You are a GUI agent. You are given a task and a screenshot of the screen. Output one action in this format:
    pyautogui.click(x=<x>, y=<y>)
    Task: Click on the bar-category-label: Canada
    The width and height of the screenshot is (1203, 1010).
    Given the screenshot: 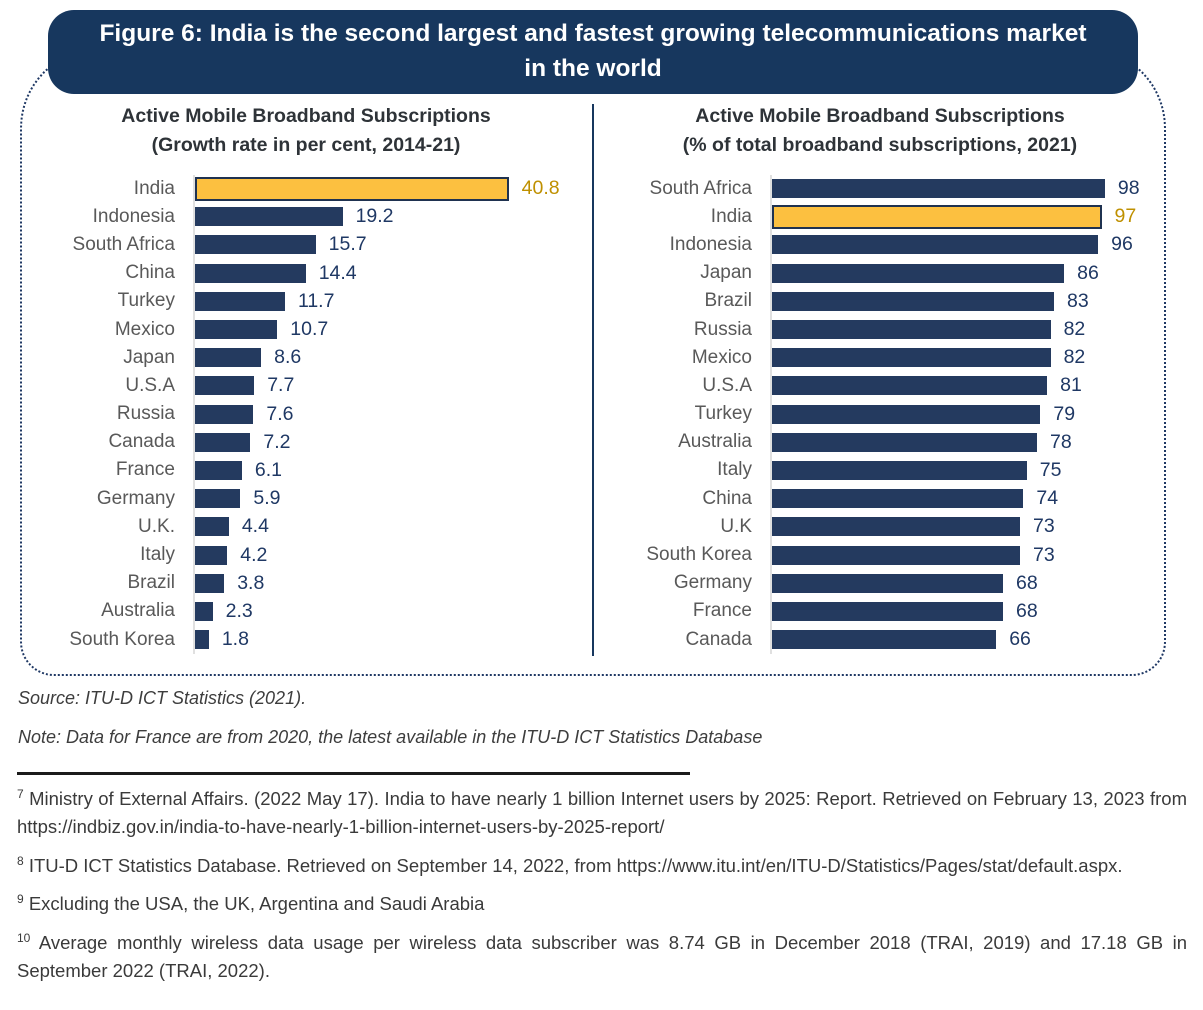 What is the action you would take?
    pyautogui.click(x=141, y=442)
    